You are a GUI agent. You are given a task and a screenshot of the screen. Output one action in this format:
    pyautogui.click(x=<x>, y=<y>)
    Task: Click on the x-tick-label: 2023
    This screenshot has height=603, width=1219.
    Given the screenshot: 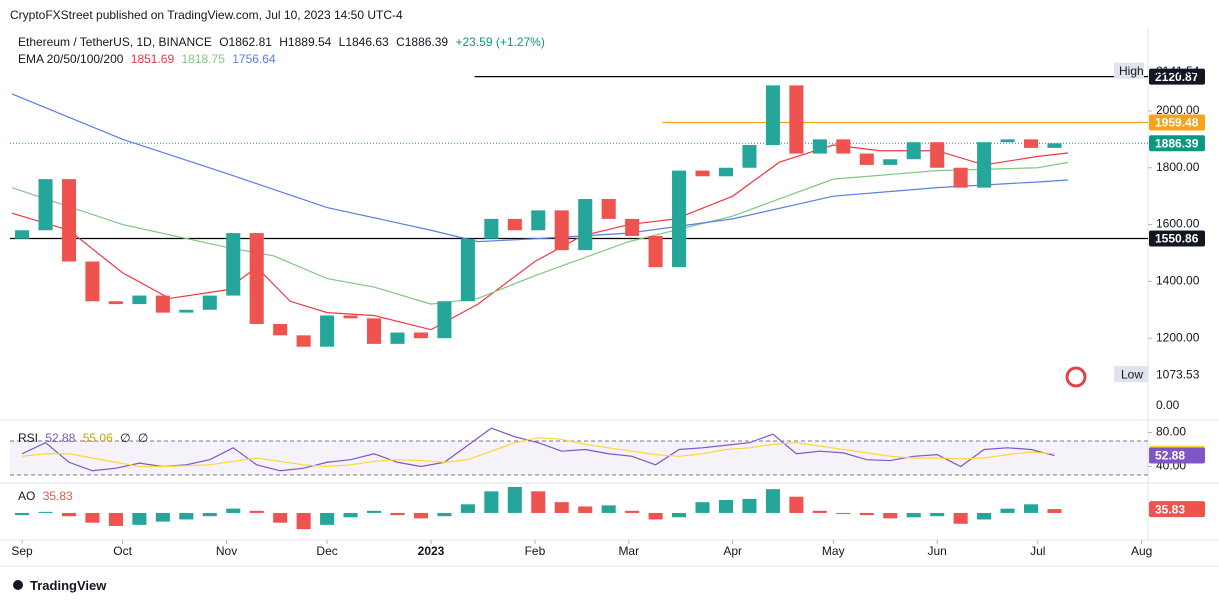 What is the action you would take?
    pyautogui.click(x=431, y=551)
    